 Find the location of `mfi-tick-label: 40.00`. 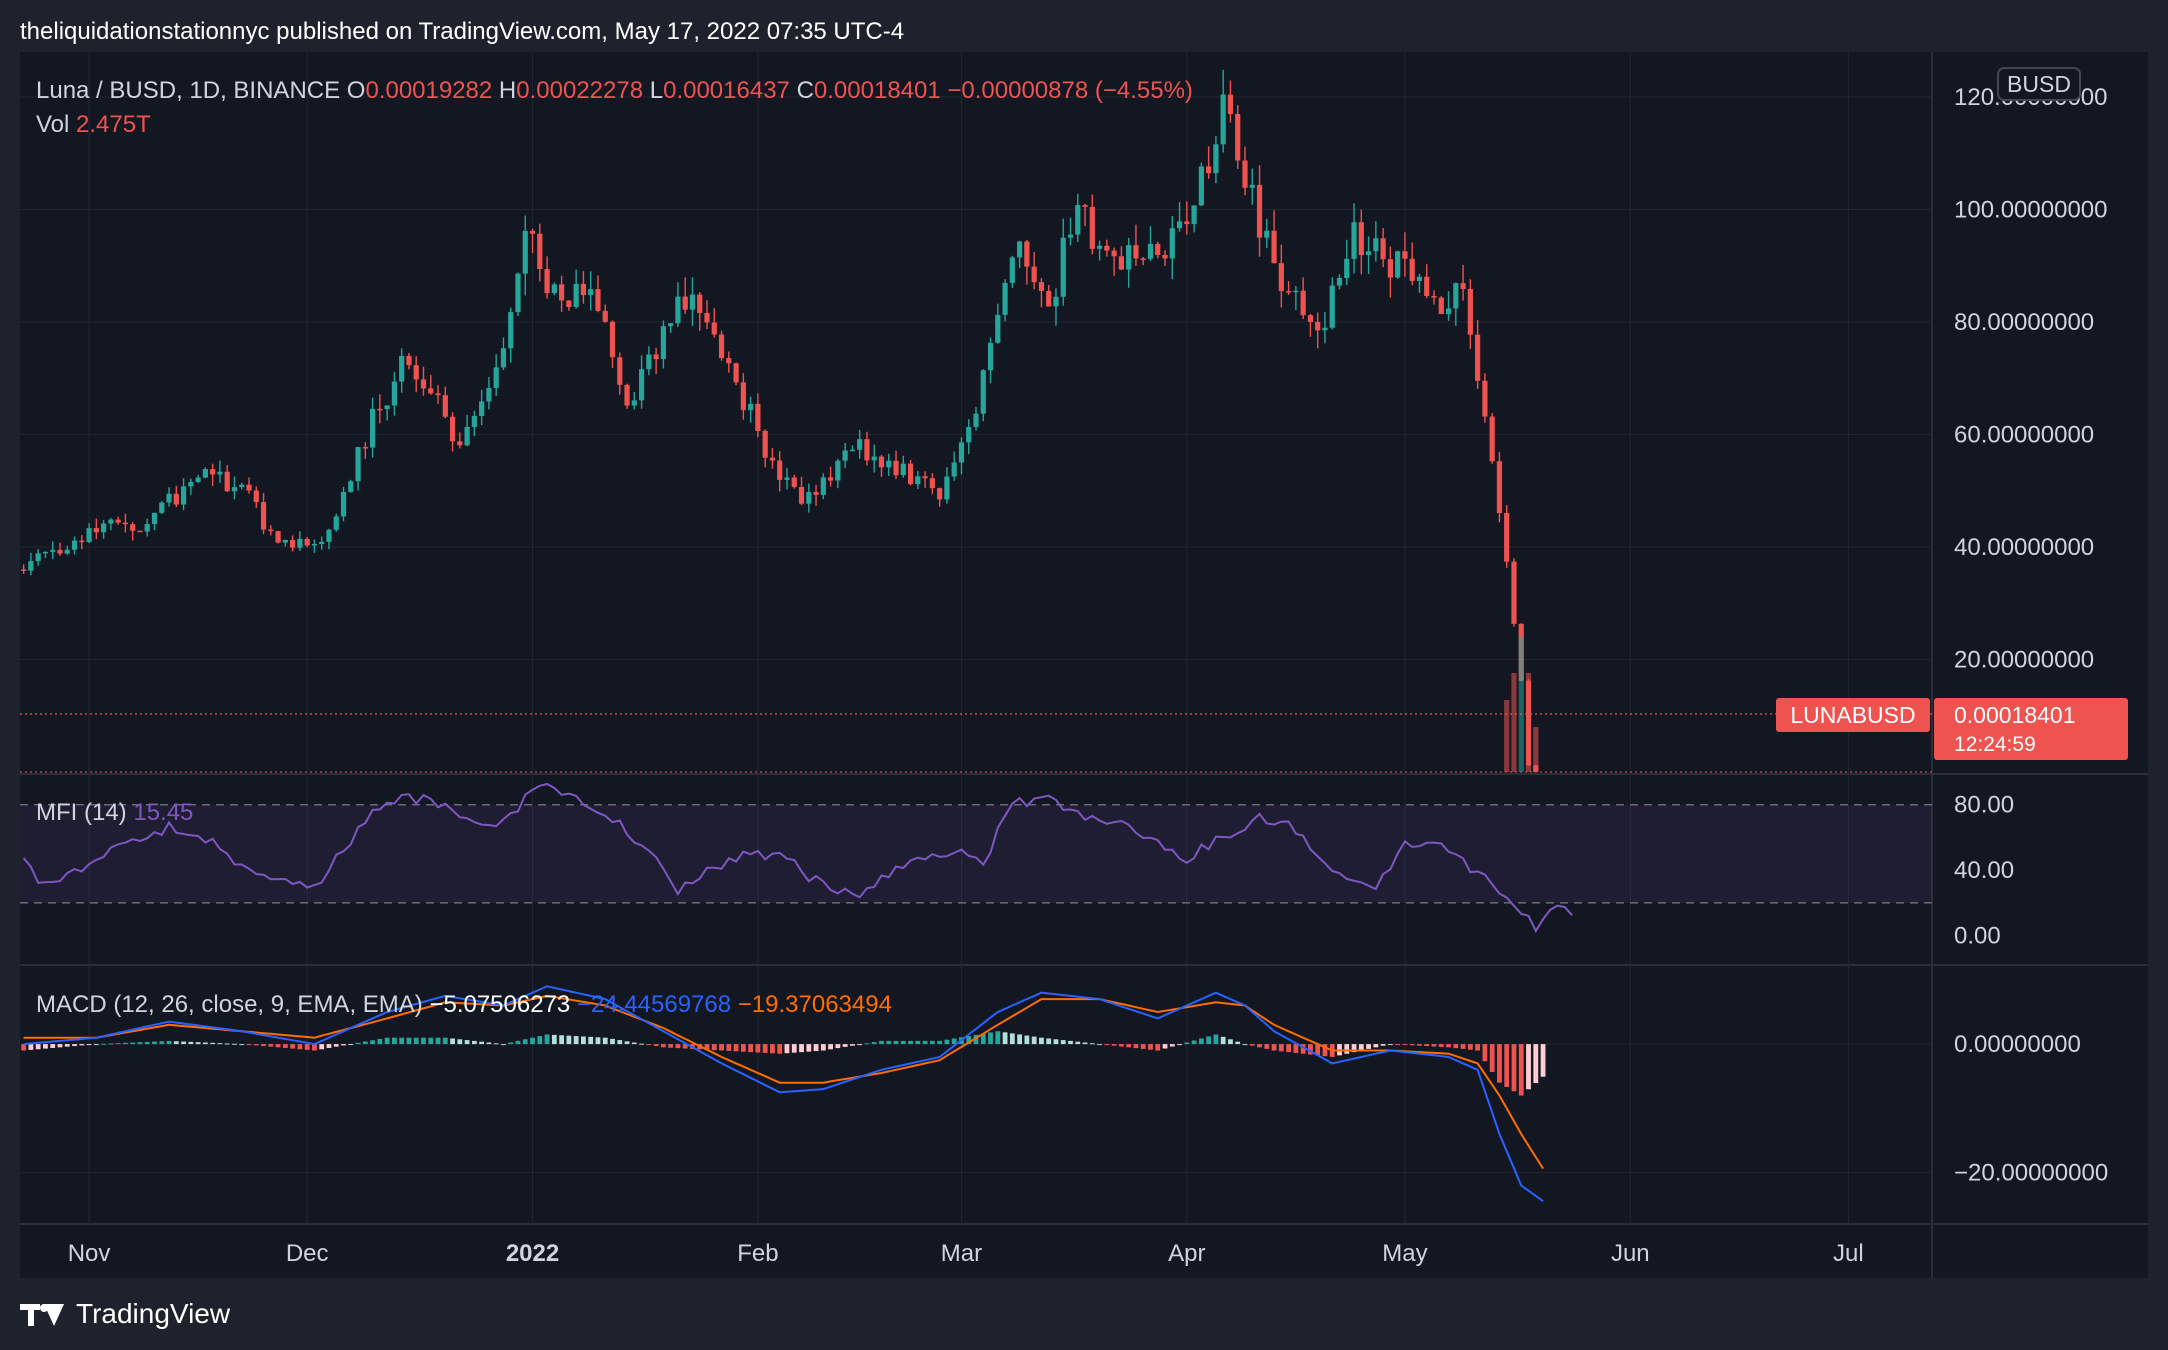

mfi-tick-label: 40.00 is located at coordinates (1984, 870).